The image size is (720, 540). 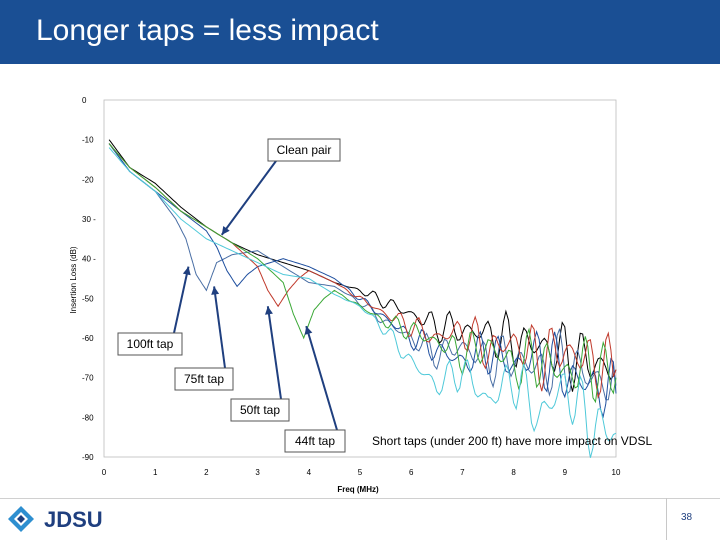 I want to click on x-tick-label: 2, so click(x=206, y=472).